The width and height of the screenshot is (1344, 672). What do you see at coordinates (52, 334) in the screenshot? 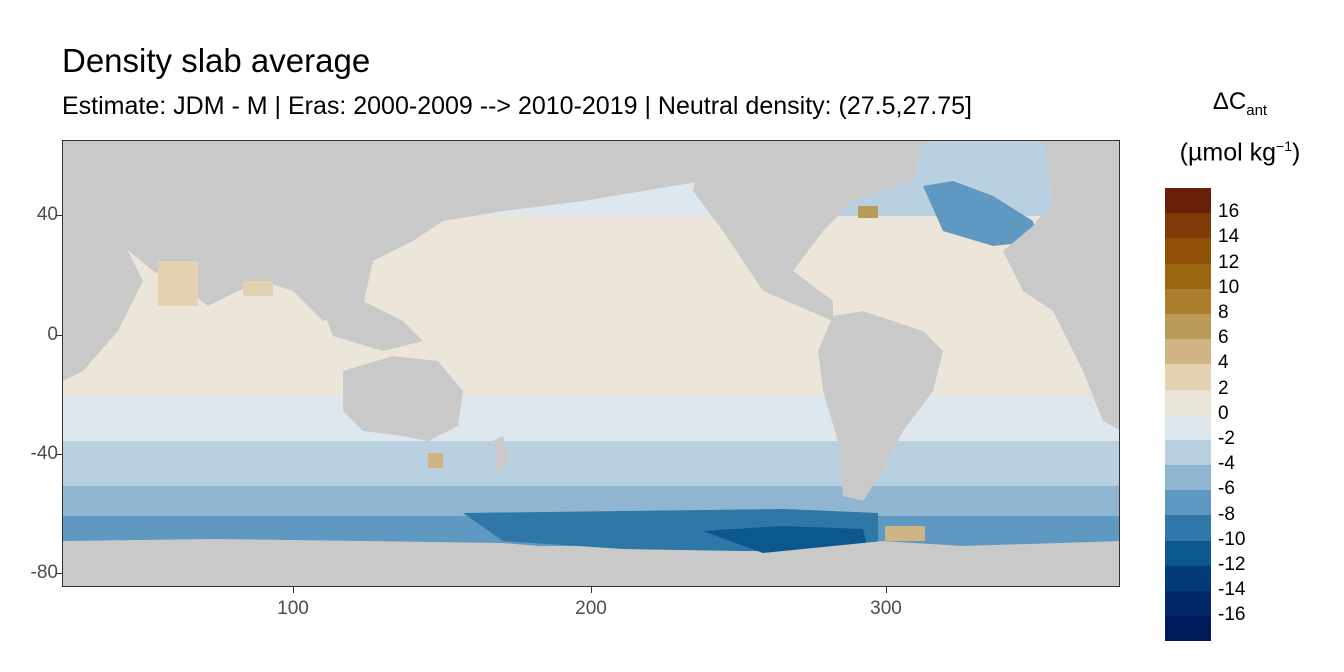
I see `y-tick-label: 0` at bounding box center [52, 334].